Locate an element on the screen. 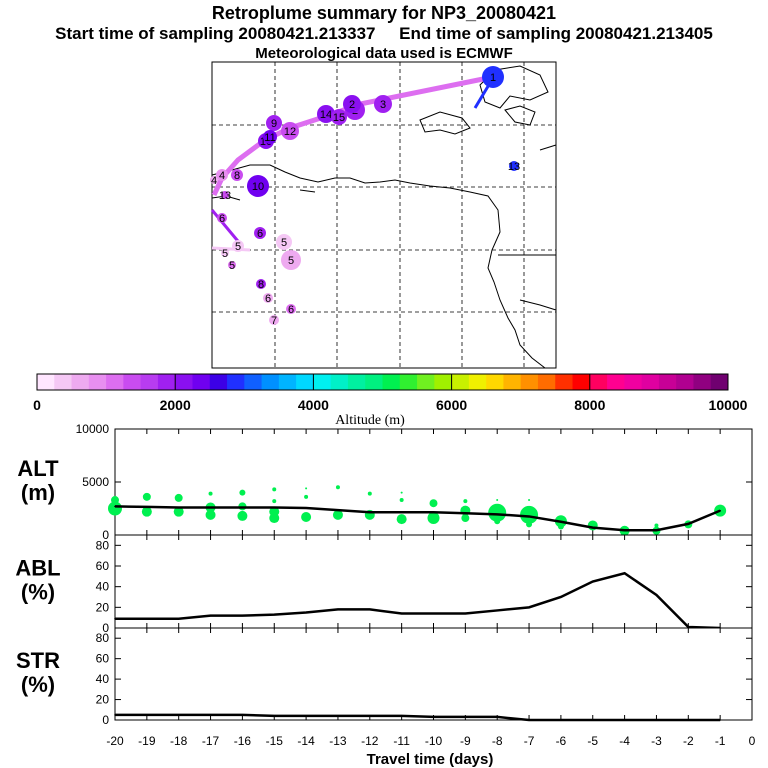 This screenshot has width=768, height=768. x-tick-label: -13 is located at coordinates (338, 741).